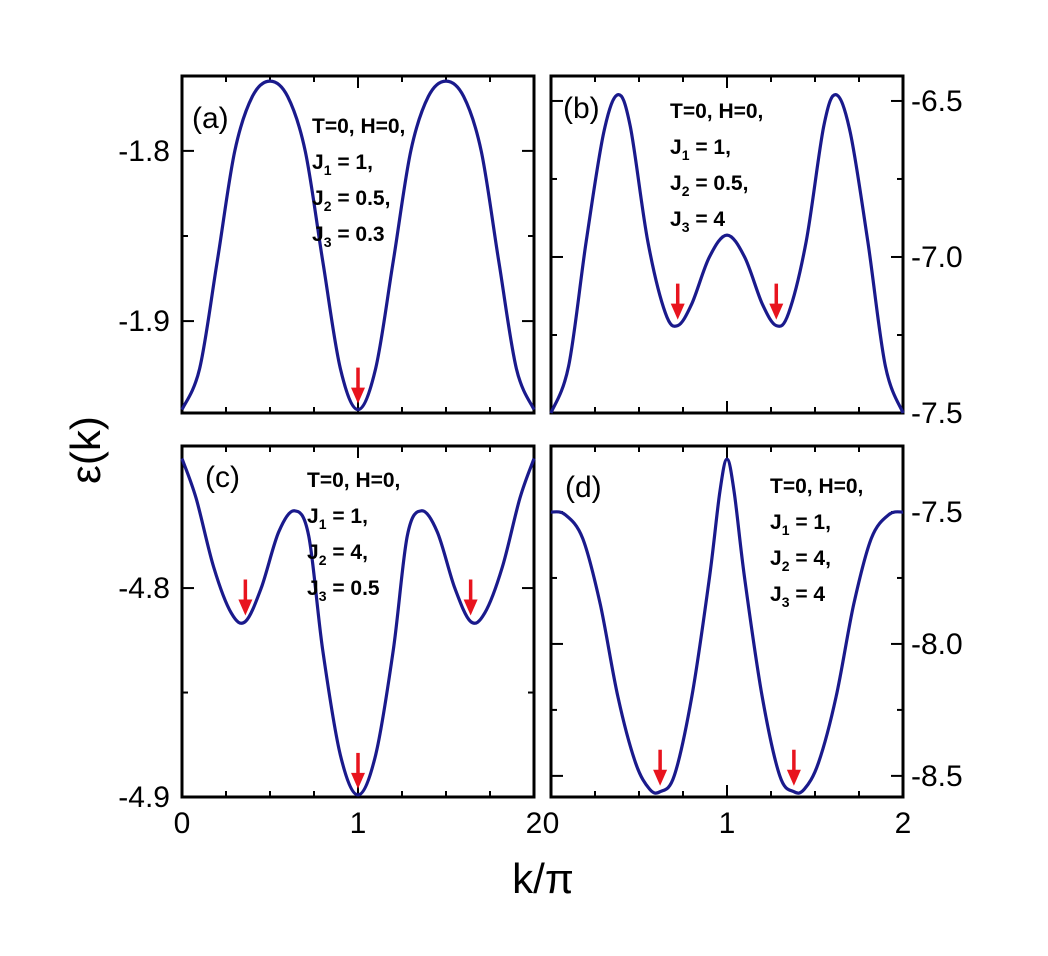  I want to click on y-tick-label: -4.9, so click(144, 797).